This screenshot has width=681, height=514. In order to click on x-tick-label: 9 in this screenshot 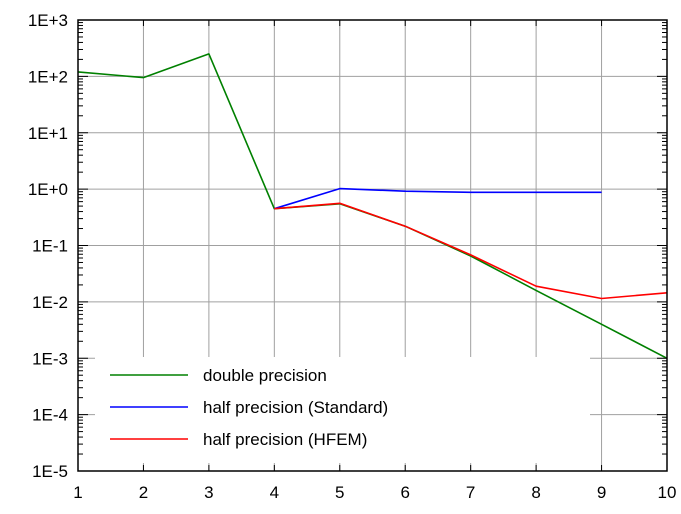, I will do `click(601, 492)`.